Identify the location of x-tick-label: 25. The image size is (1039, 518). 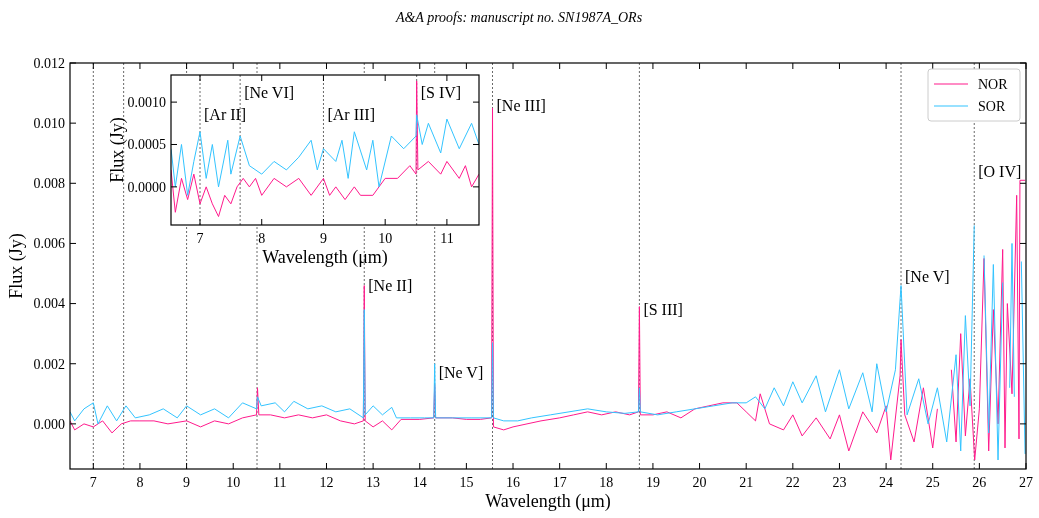
(932, 482).